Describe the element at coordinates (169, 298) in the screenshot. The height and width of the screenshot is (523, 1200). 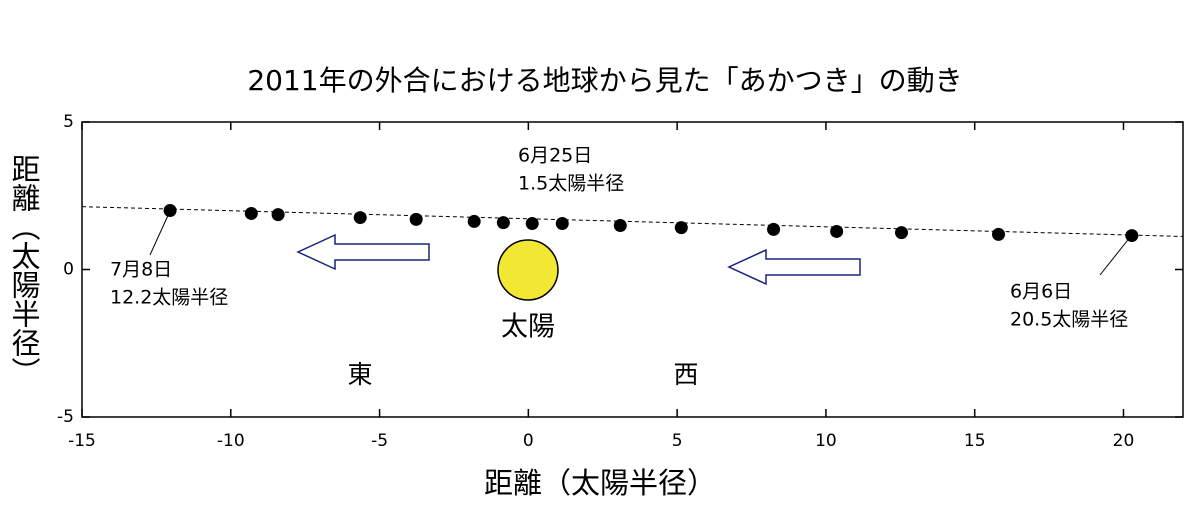
I see `annotation: 12.2太陽半径` at that location.